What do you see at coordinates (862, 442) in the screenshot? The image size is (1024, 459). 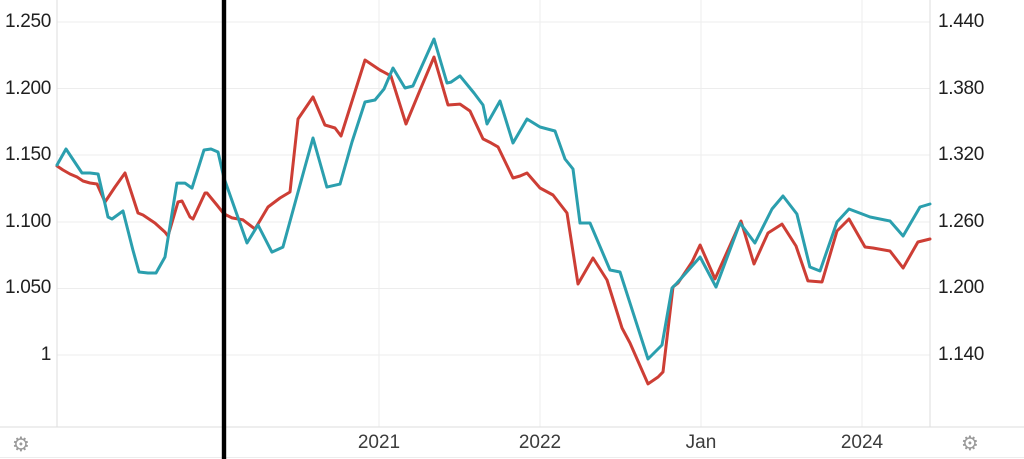 I see `x-axis-label-2024: 2024` at bounding box center [862, 442].